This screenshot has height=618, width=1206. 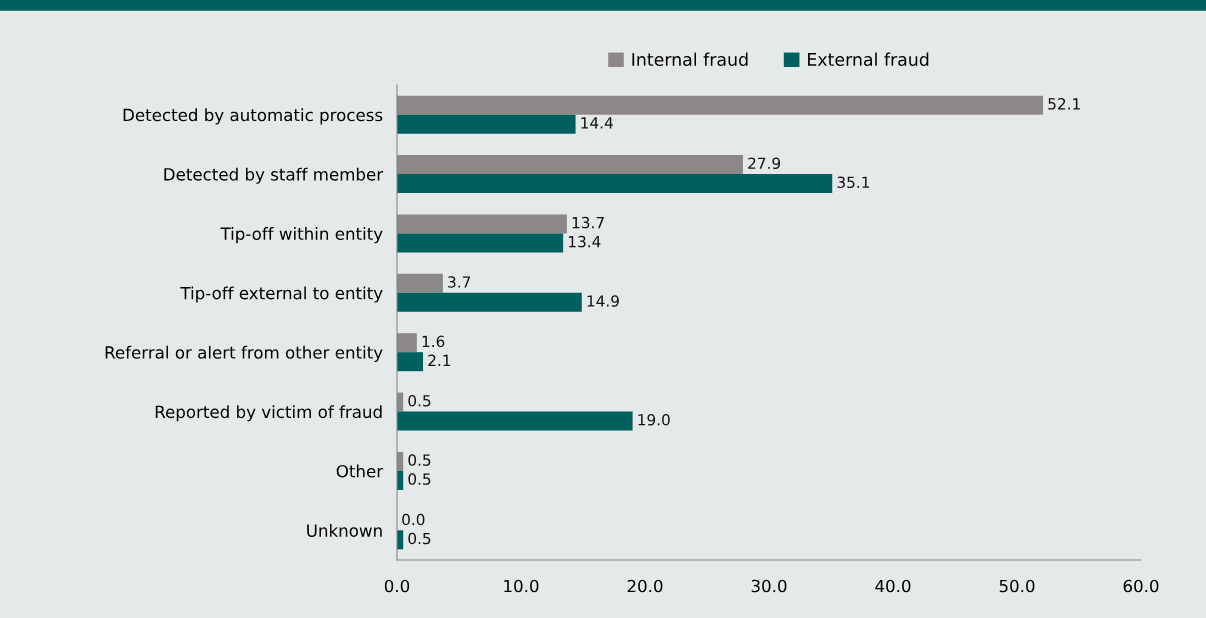 What do you see at coordinates (585, 241) in the screenshot?
I see `data-label: 13.4` at bounding box center [585, 241].